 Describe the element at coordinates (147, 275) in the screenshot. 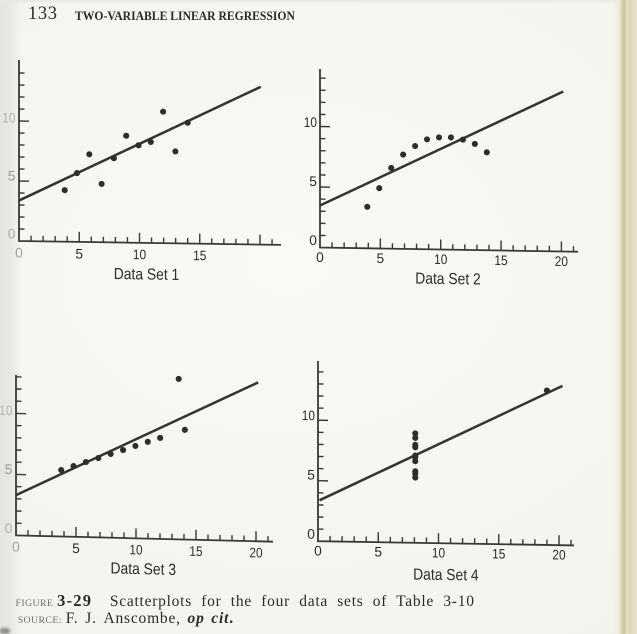

I see `svg-text: Data Set 1` at that location.